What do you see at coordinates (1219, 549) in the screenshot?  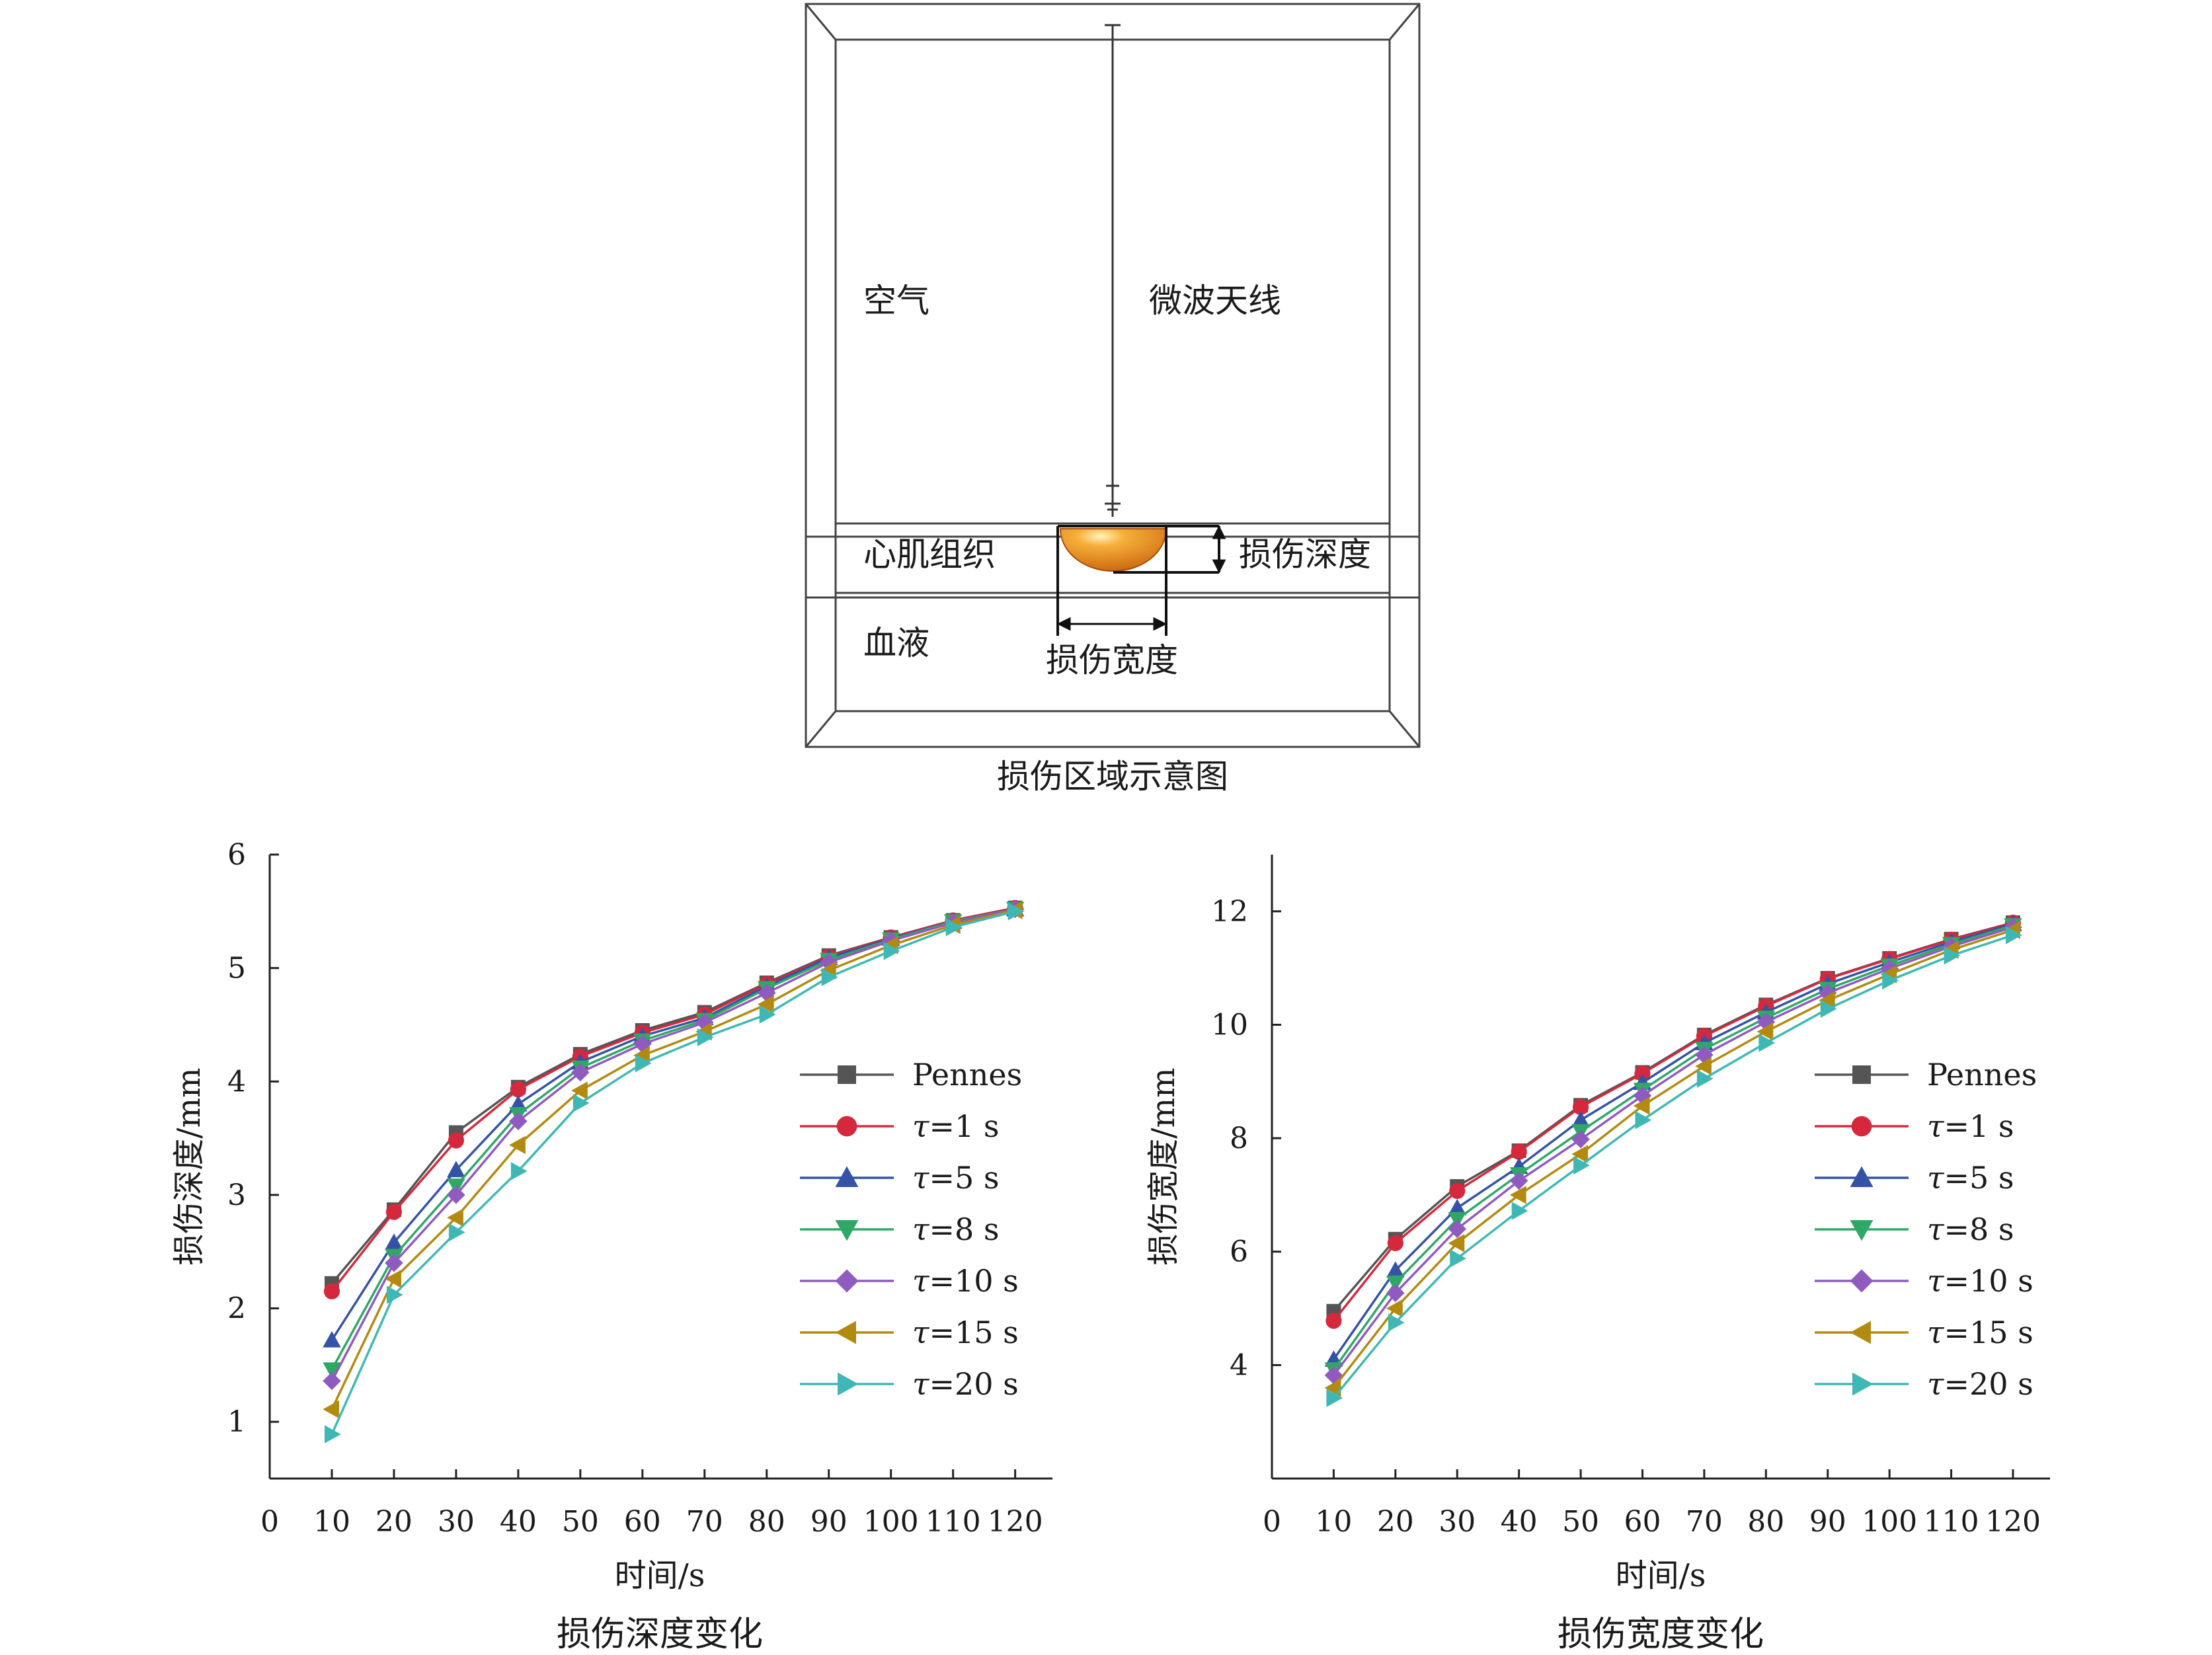 I see `depth-arrow` at bounding box center [1219, 549].